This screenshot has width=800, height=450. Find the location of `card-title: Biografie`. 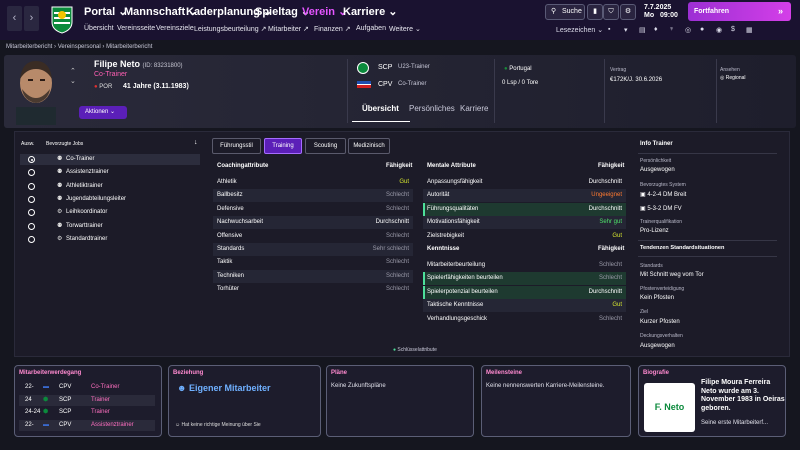

card-title: Biografie is located at coordinates (656, 373).